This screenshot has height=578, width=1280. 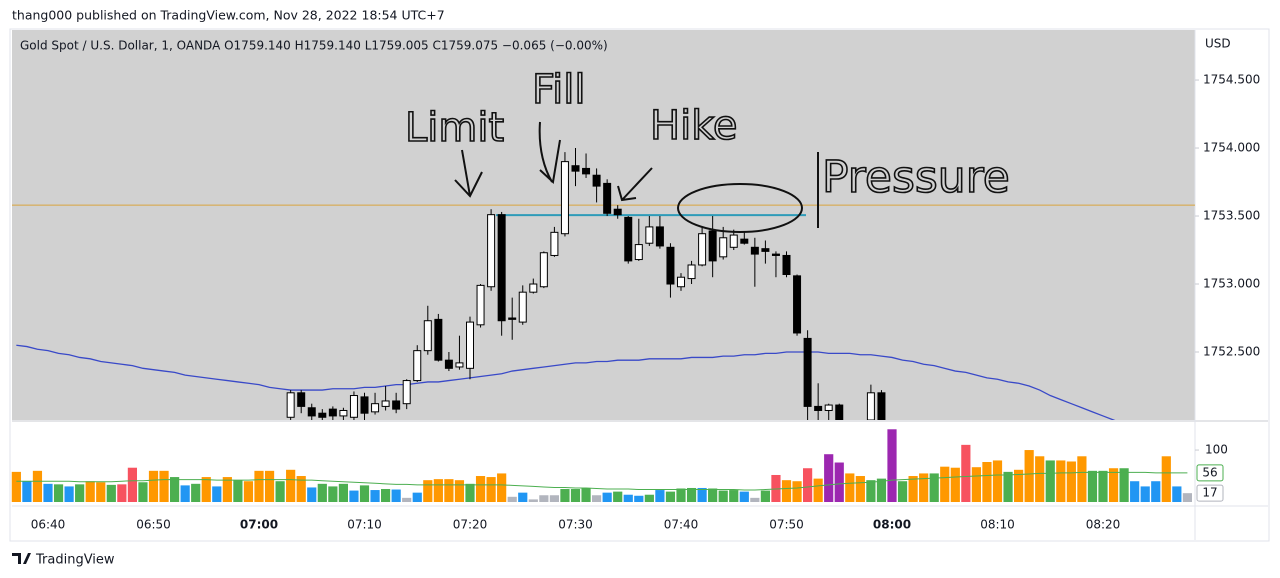 What do you see at coordinates (740, 208) in the screenshot?
I see `annotation-circle` at bounding box center [740, 208].